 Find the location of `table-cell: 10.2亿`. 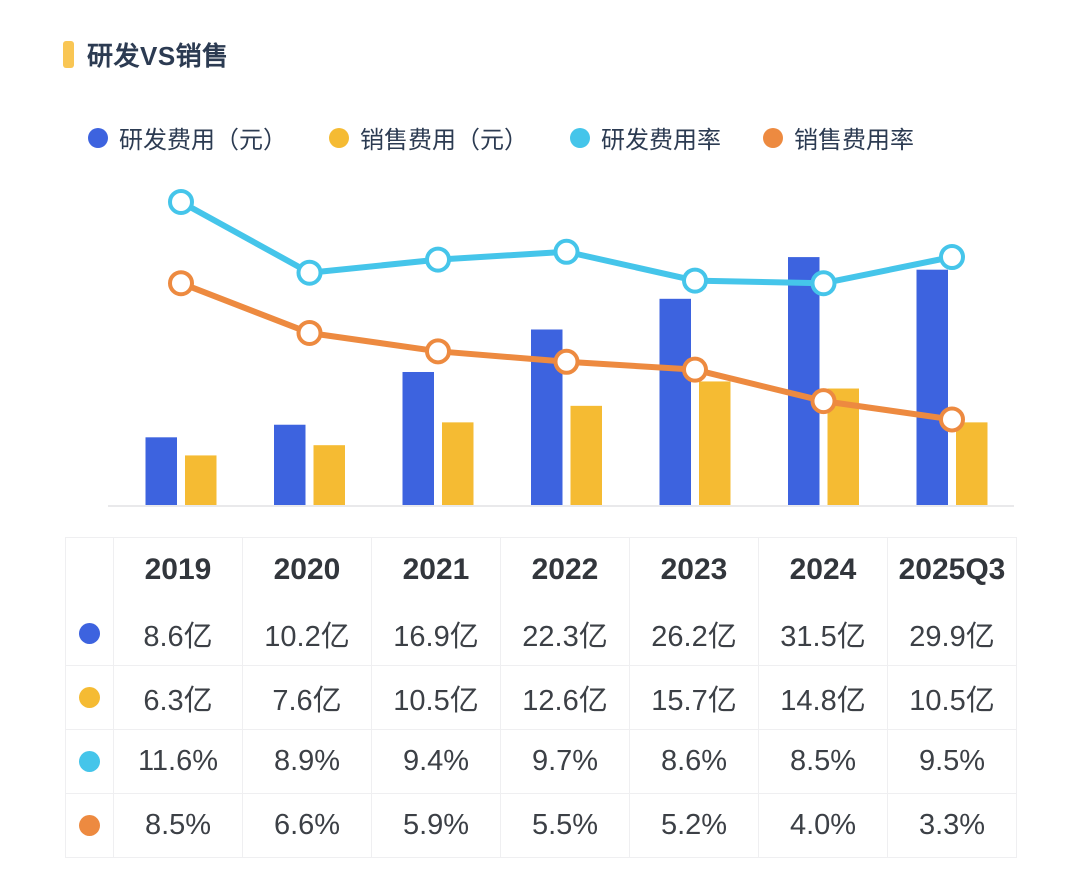

table-cell: 10.2亿 is located at coordinates (307, 634).